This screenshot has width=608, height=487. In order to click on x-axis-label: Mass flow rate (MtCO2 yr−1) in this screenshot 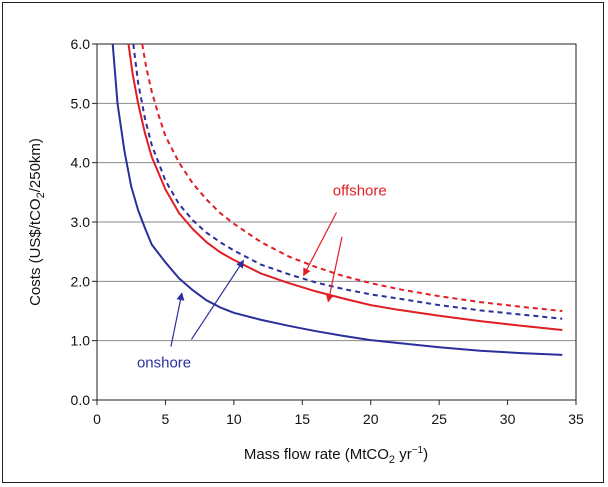, I will do `click(336, 455)`.